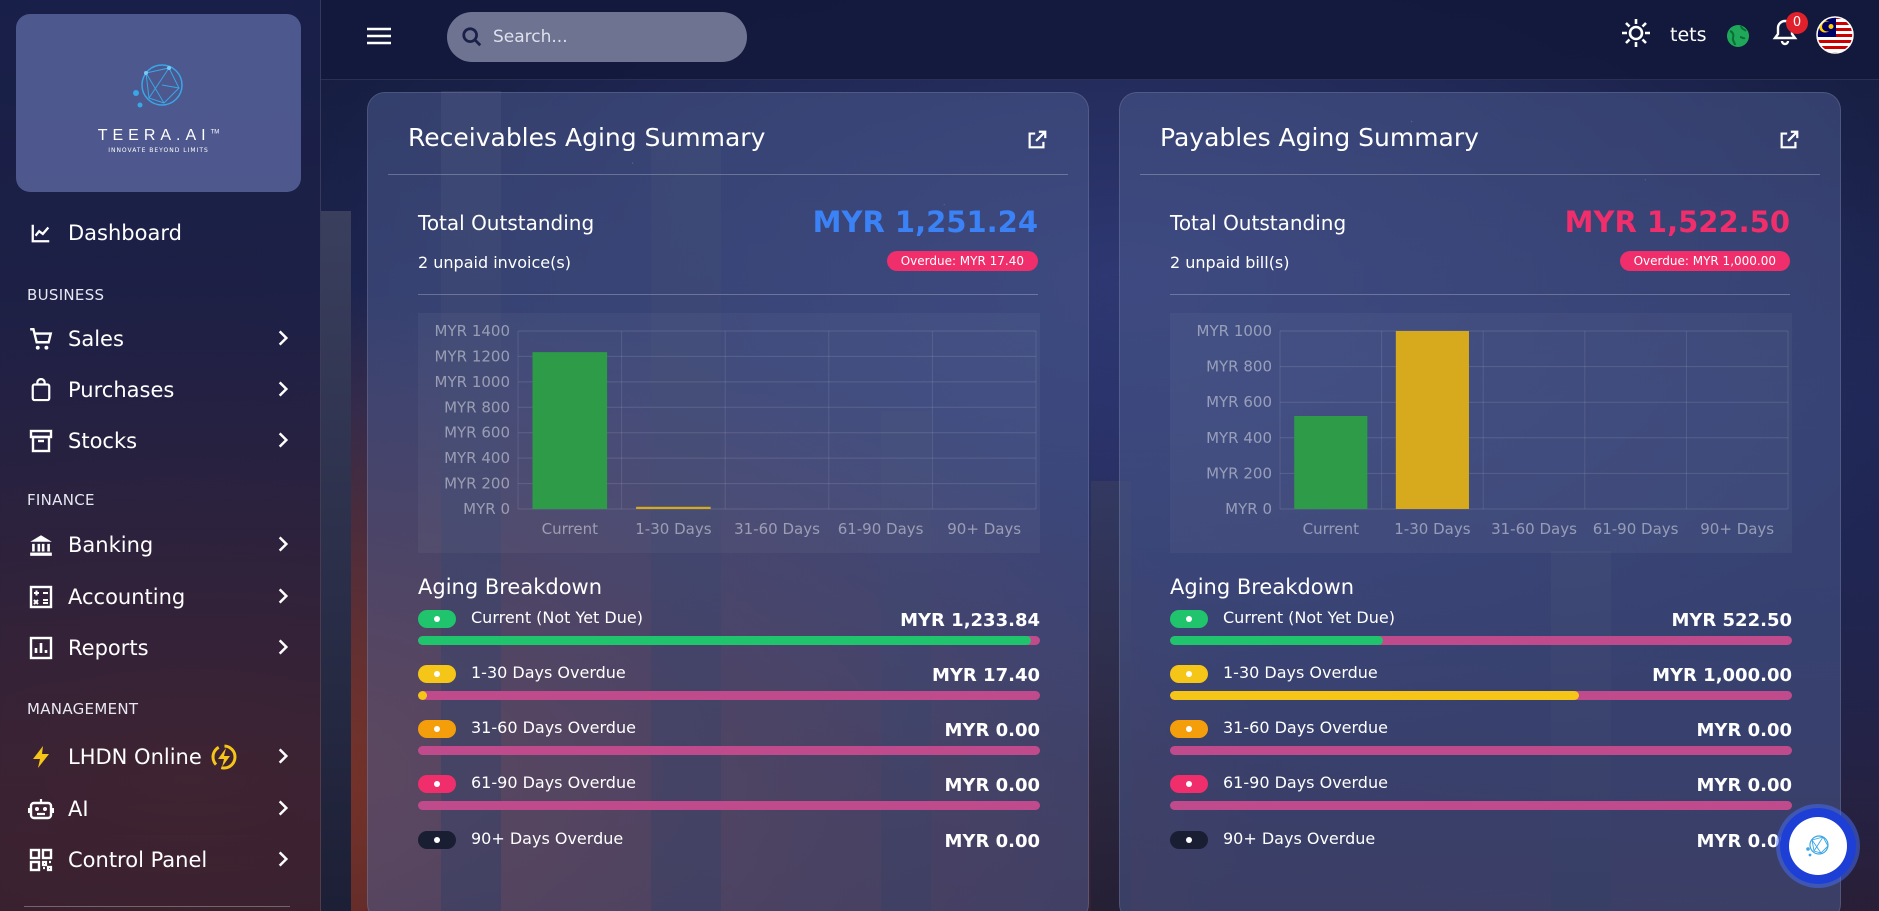  I want to click on theme-toggle, so click(1636, 33).